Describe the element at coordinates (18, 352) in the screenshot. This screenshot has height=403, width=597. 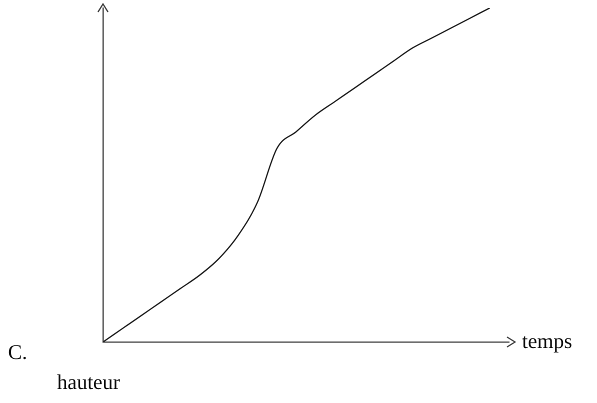
I see `text: C.` at that location.